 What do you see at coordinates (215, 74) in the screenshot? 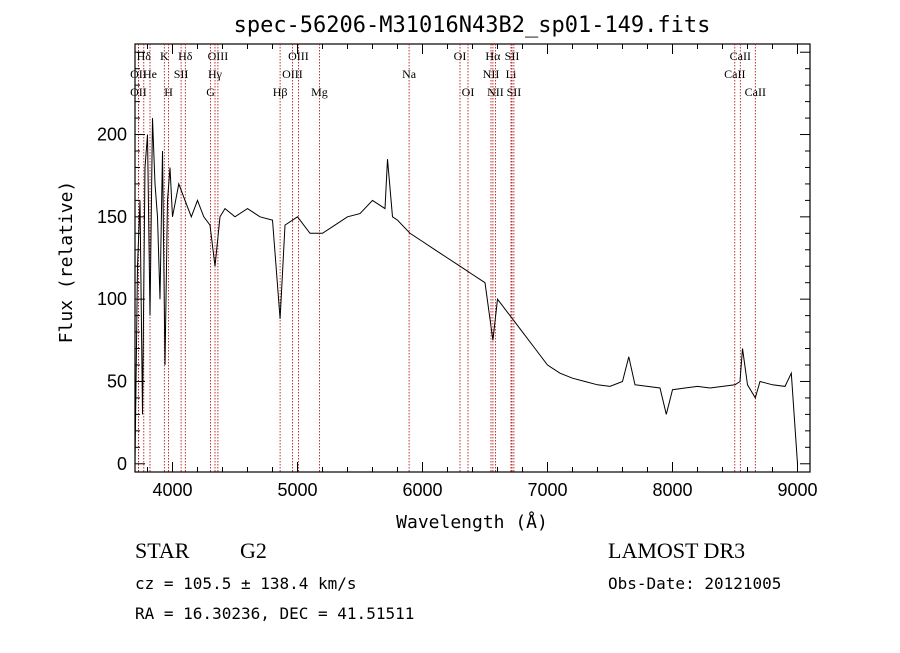
I see `line-label: Hγ` at bounding box center [215, 74].